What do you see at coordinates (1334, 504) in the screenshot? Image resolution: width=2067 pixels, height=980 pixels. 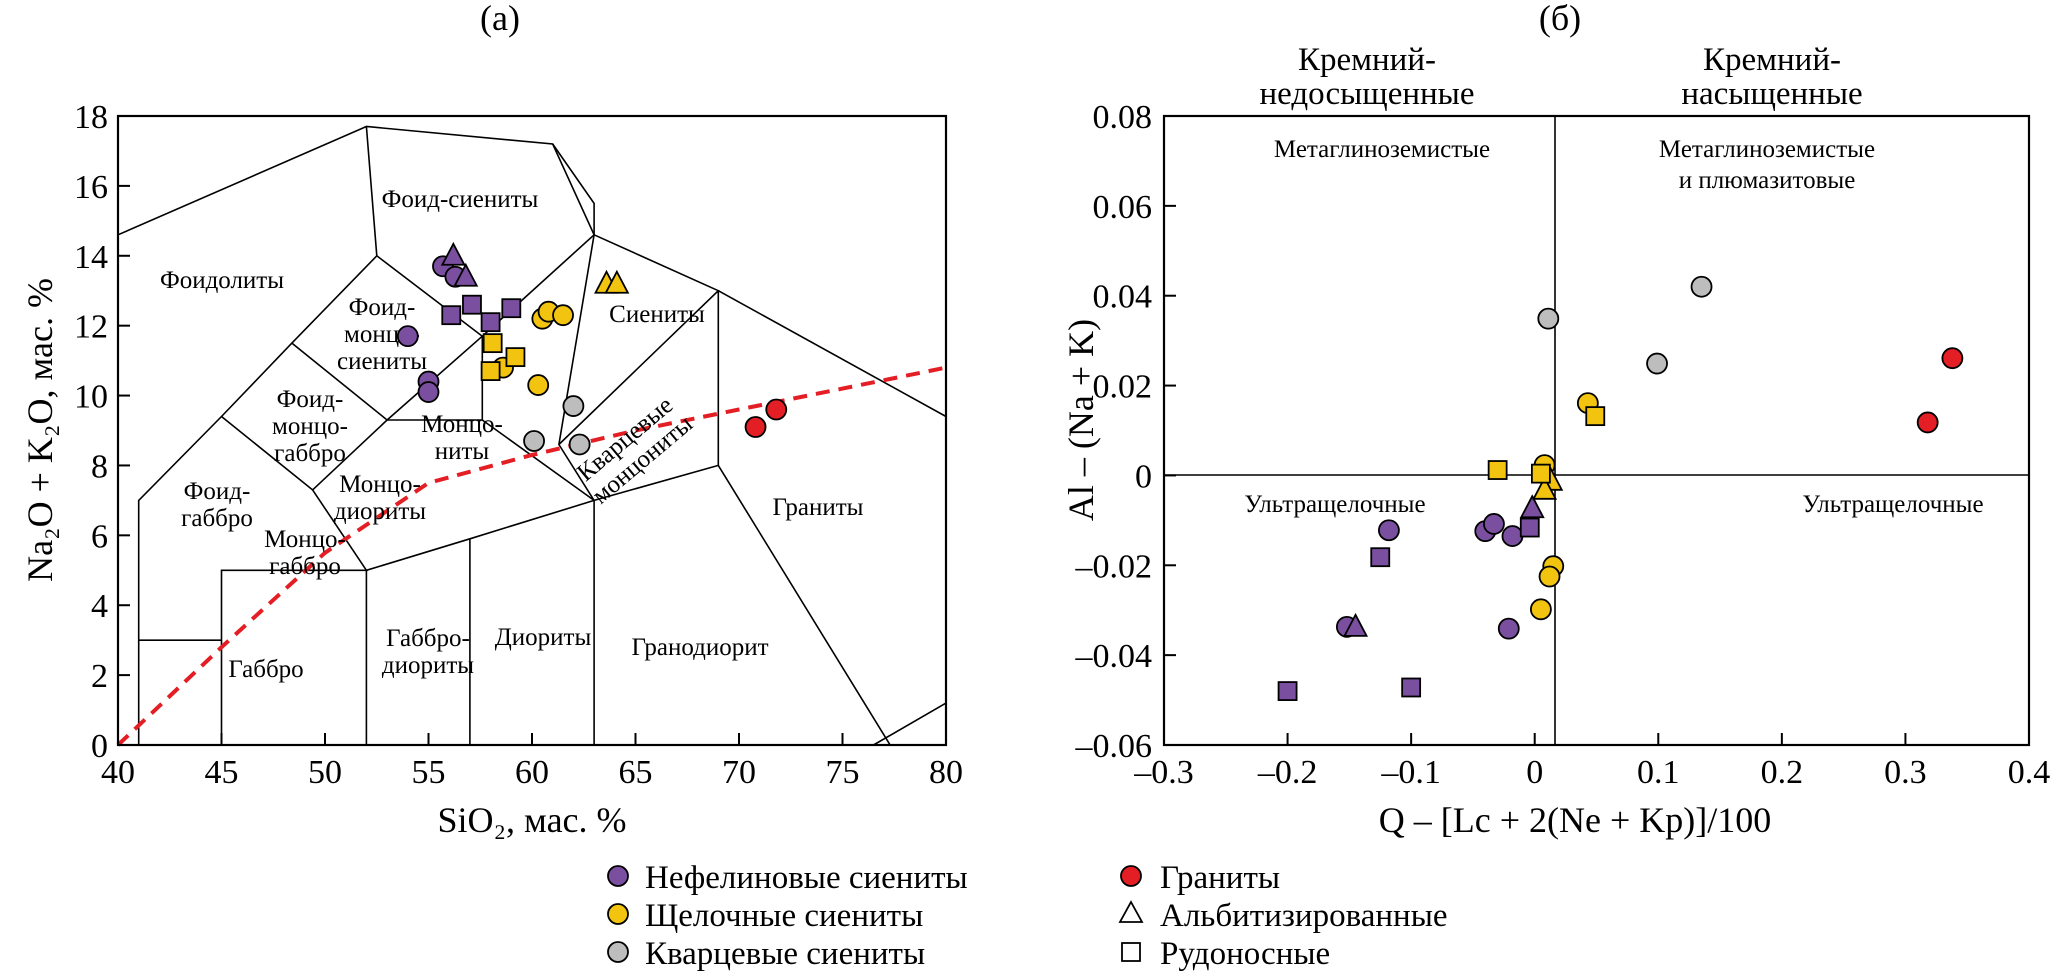 I see `quadrant-bottom-left-label: Ультращелочные` at bounding box center [1334, 504].